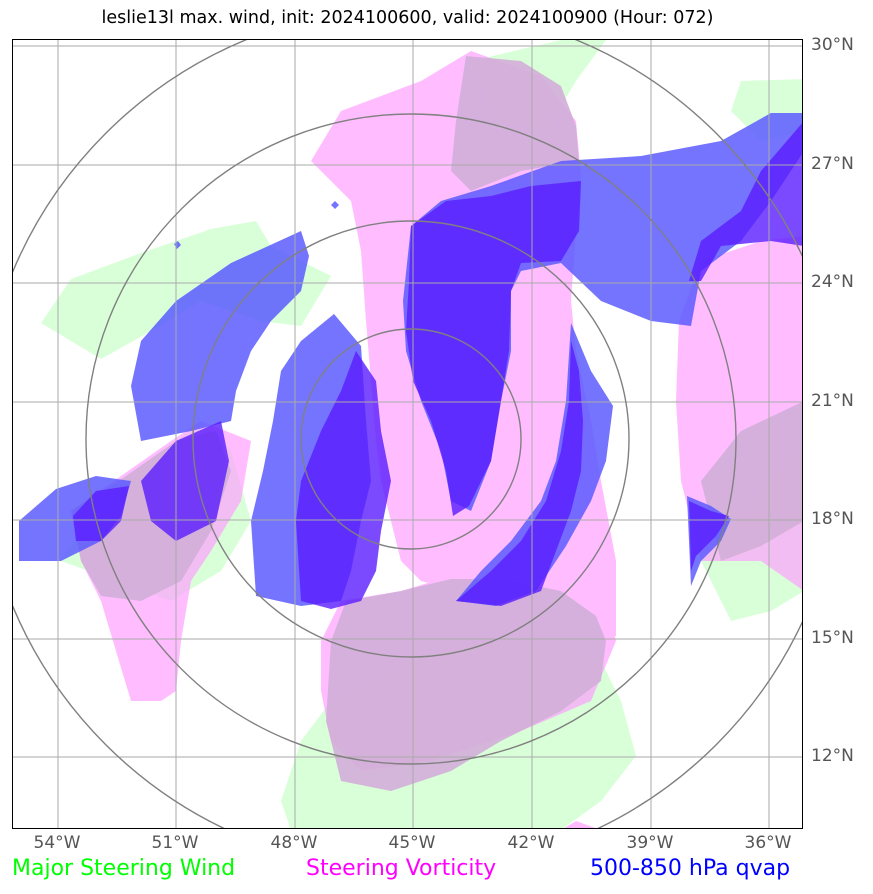 This screenshot has width=873, height=894. What do you see at coordinates (832, 401) in the screenshot?
I see `lat-label-21n: 21°N` at bounding box center [832, 401].